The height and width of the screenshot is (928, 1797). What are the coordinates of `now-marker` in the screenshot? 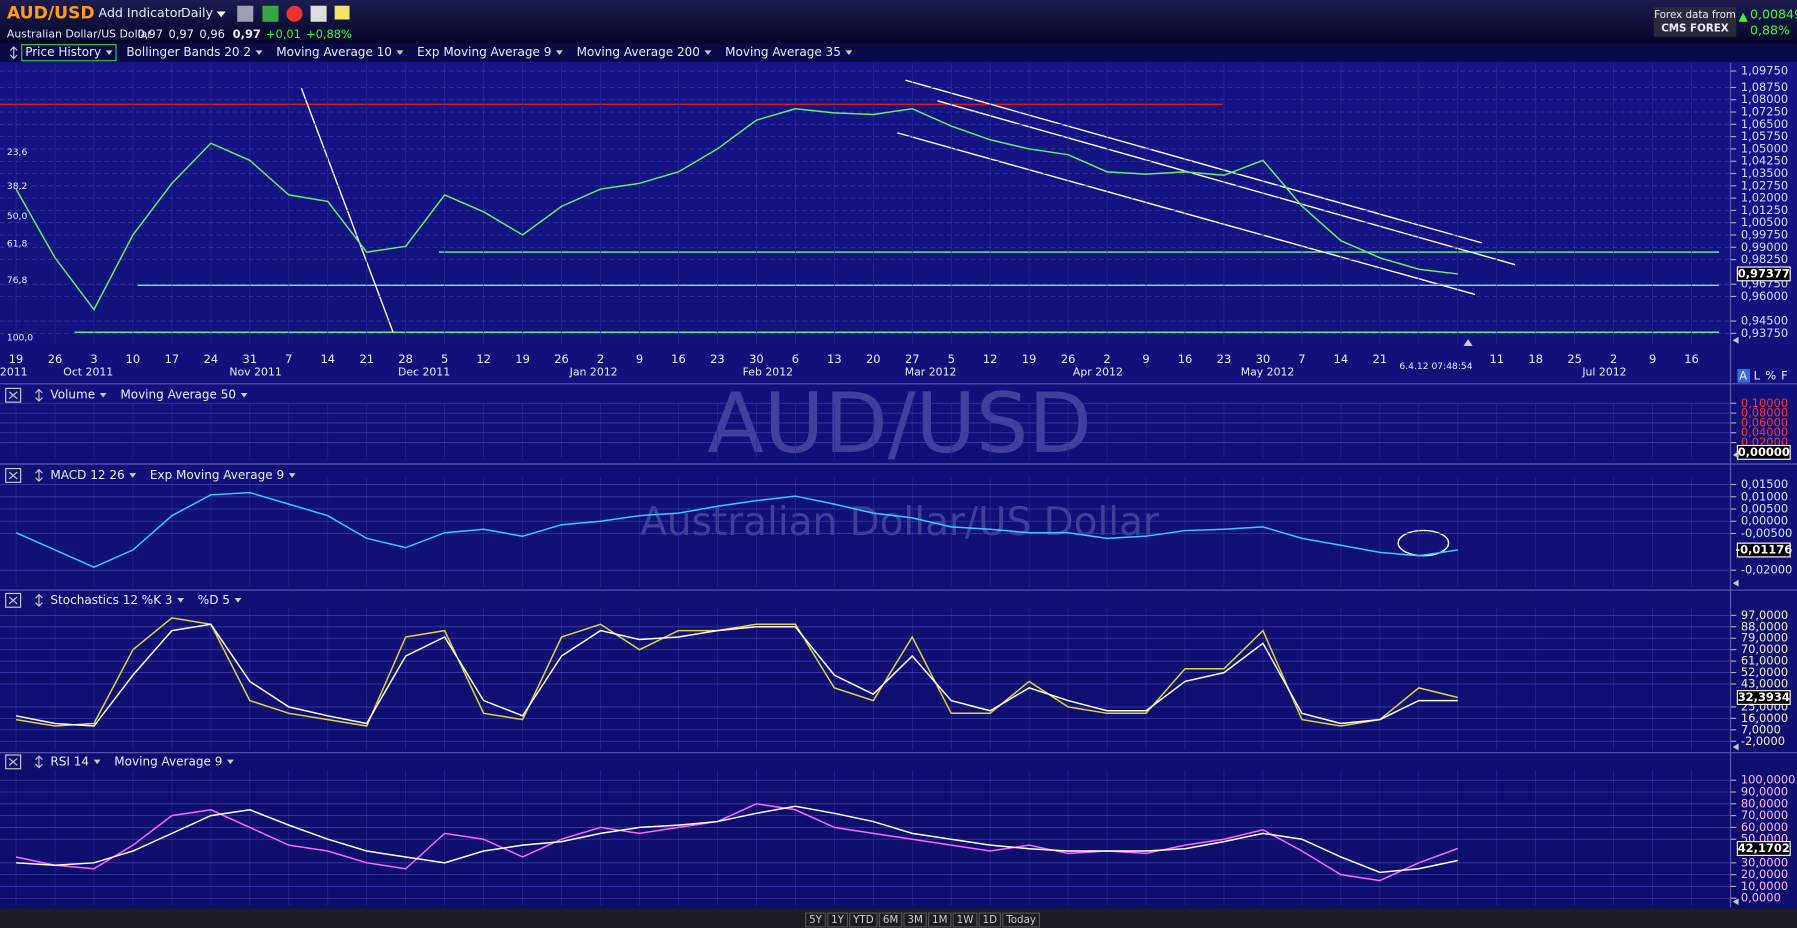 It's located at (1468, 342).